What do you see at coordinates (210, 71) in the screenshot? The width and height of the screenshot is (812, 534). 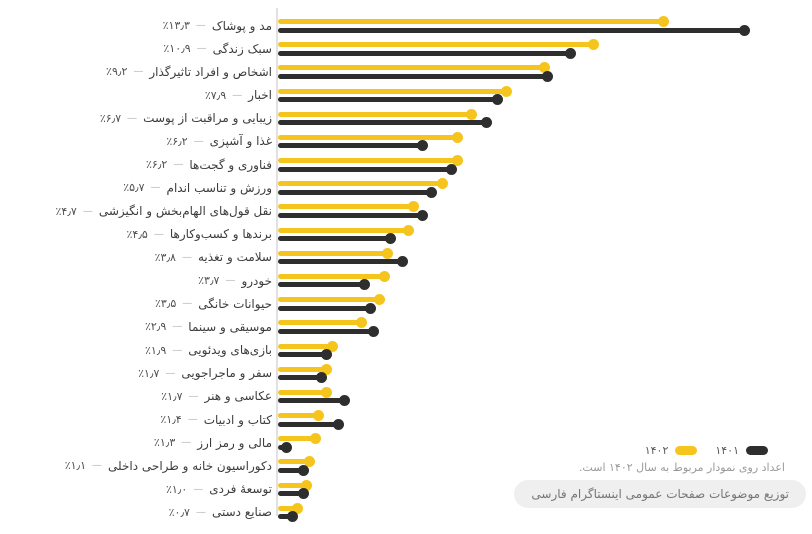 I see `category-label: اشخاص و افراد تاثیرگذار` at bounding box center [210, 71].